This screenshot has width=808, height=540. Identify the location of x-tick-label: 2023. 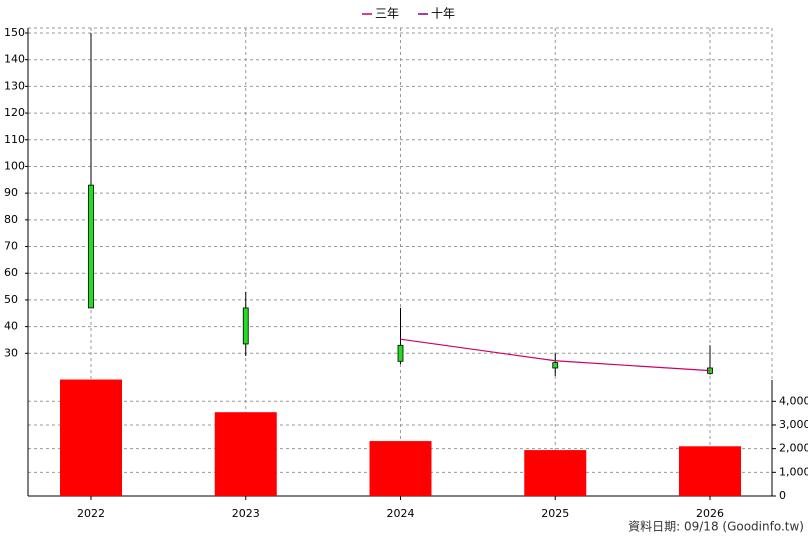
(246, 513).